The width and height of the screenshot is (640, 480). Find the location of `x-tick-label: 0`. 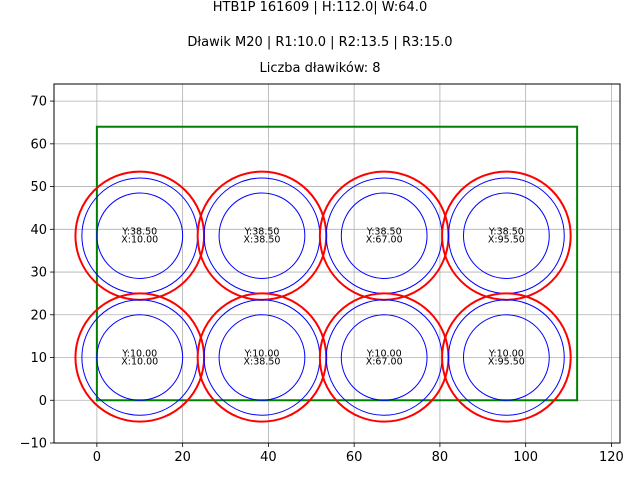

x-tick-label: 0 is located at coordinates (97, 457).